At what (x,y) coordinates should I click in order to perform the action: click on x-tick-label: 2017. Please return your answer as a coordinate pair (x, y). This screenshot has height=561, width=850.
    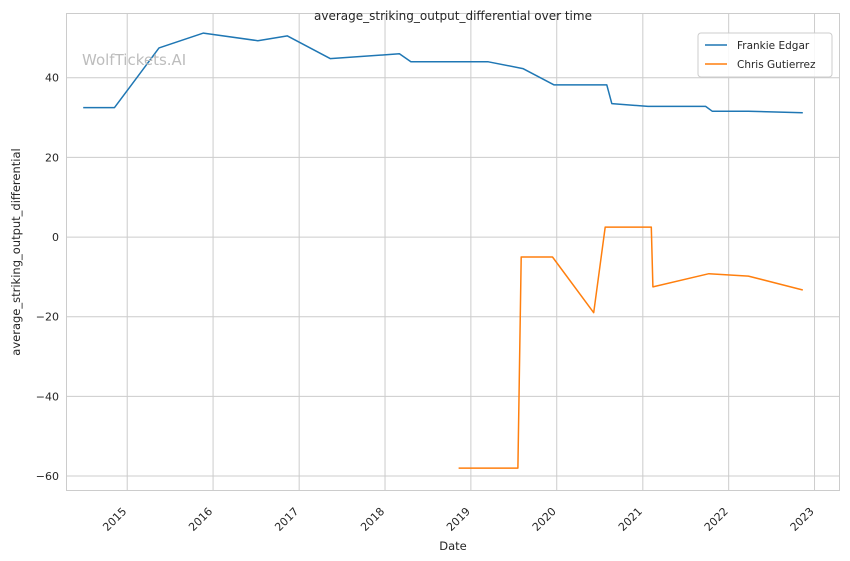
    Looking at the image, I should click on (286, 519).